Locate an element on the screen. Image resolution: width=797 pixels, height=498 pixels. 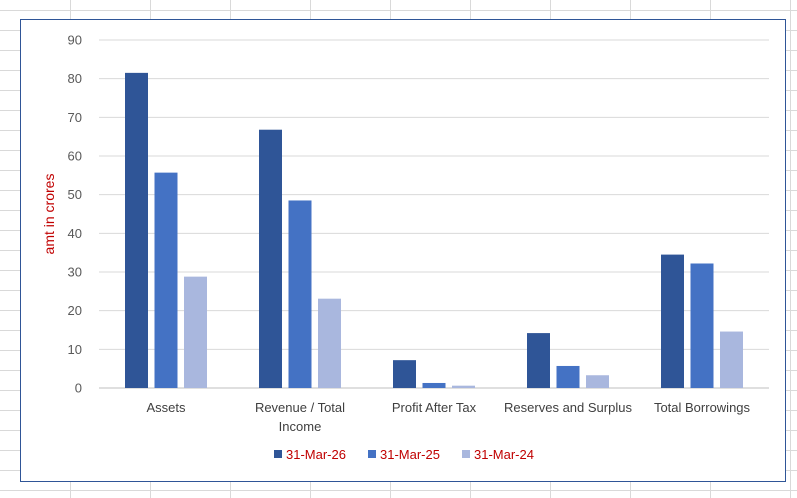
y-tick-label: 80 is located at coordinates (75, 78).